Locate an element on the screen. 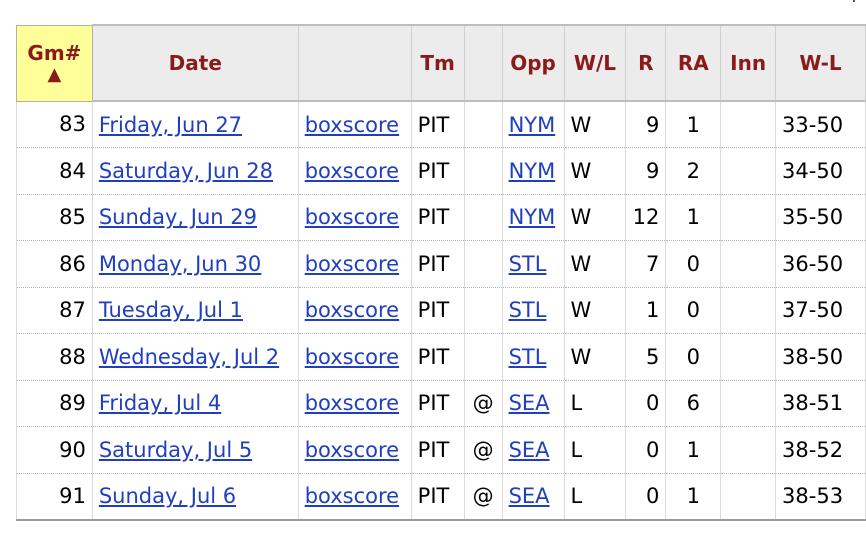 This screenshot has height=542, width=866. game-date-cell: Monday, Jun 30 is located at coordinates (195, 264).